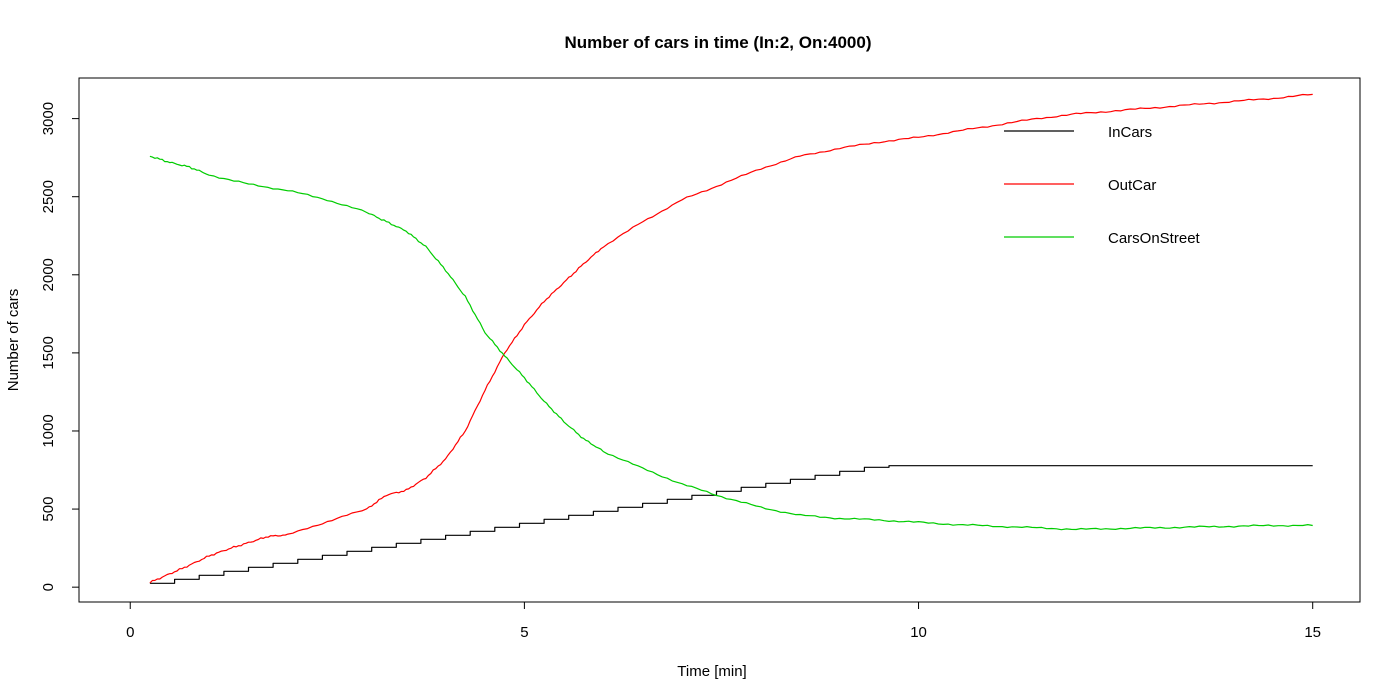 The height and width of the screenshot is (700, 1400). I want to click on x-axis-label: Time [min], so click(711, 671).